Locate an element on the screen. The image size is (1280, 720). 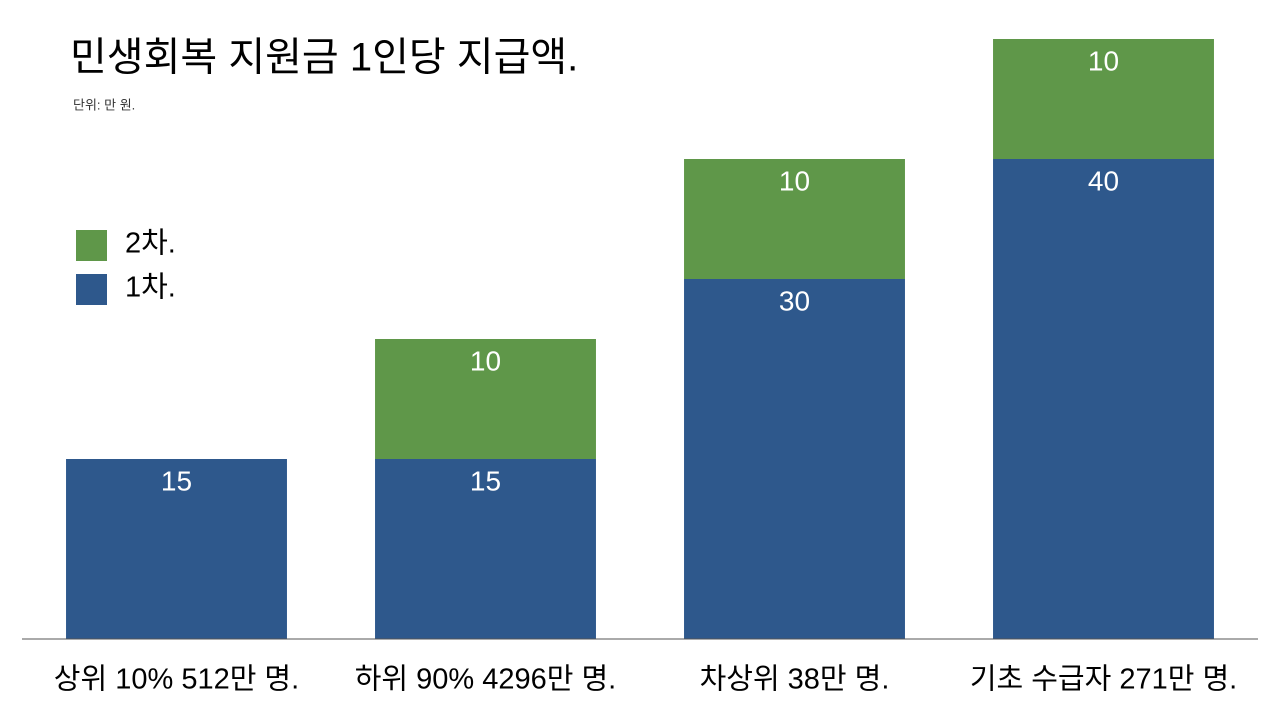
x-tick-label: 하위 90% 4296만 명. is located at coordinates (486, 679).